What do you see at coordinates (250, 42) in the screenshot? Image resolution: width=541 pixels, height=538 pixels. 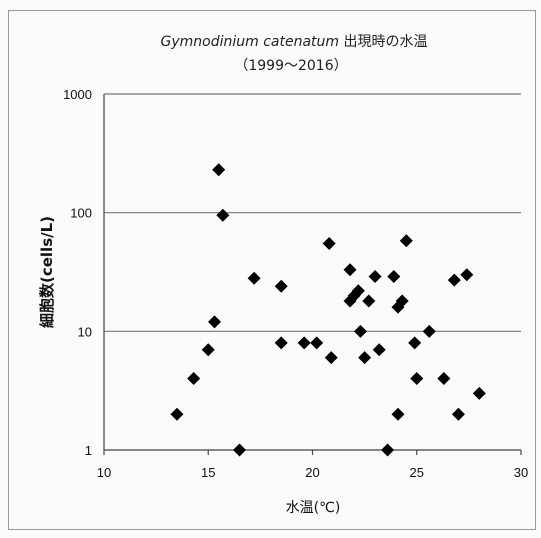 I see `chart-title-species: Gymnodinium catenatum` at bounding box center [250, 42].